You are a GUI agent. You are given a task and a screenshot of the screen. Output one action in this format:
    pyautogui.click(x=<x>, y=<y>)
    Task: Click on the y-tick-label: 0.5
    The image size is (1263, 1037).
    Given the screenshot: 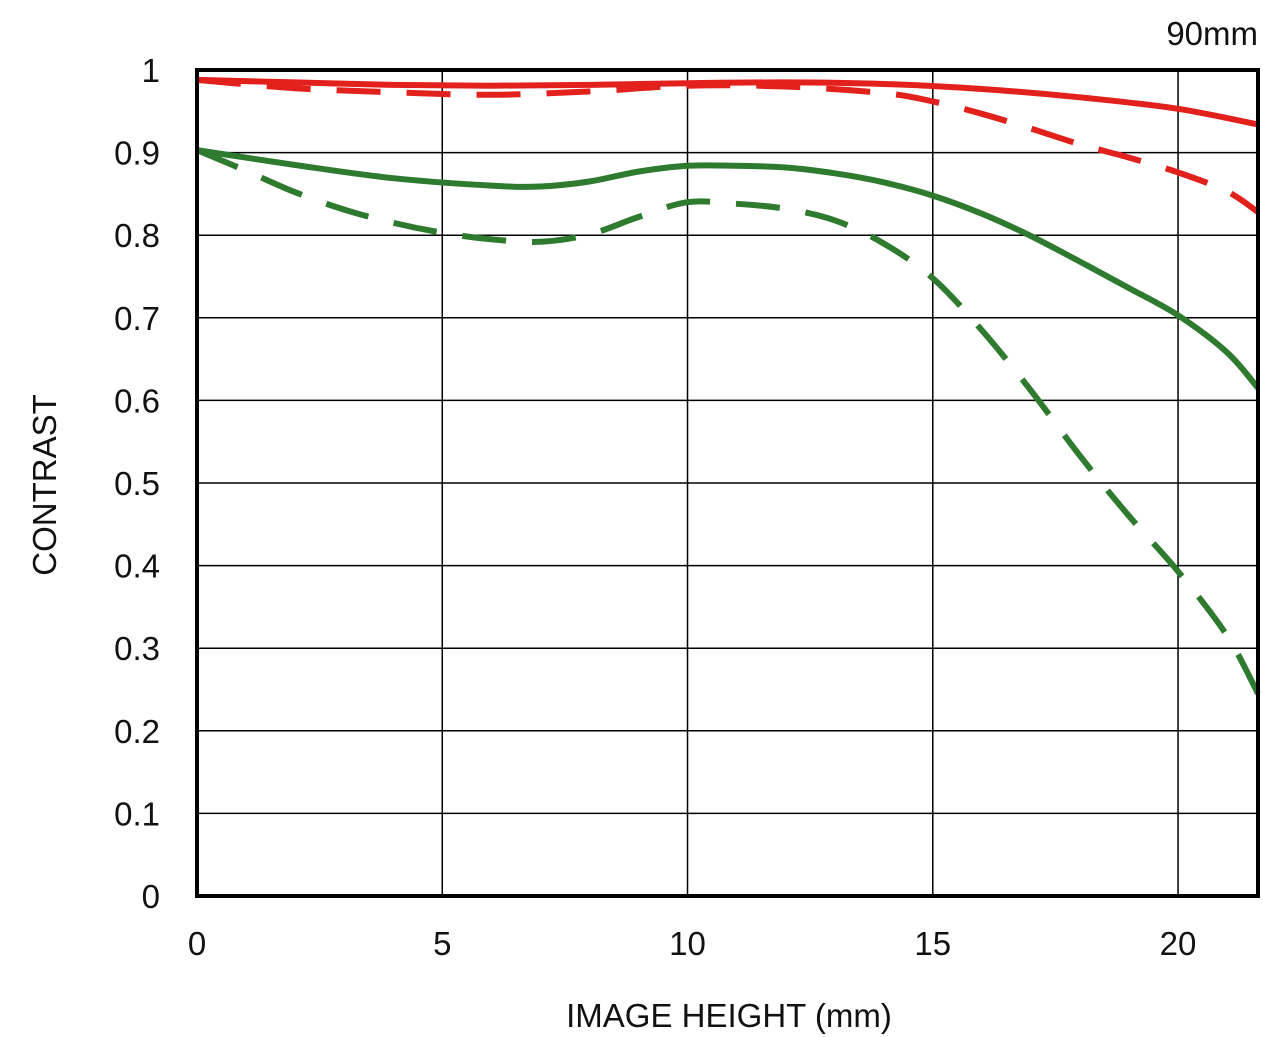 What is the action you would take?
    pyautogui.click(x=137, y=483)
    